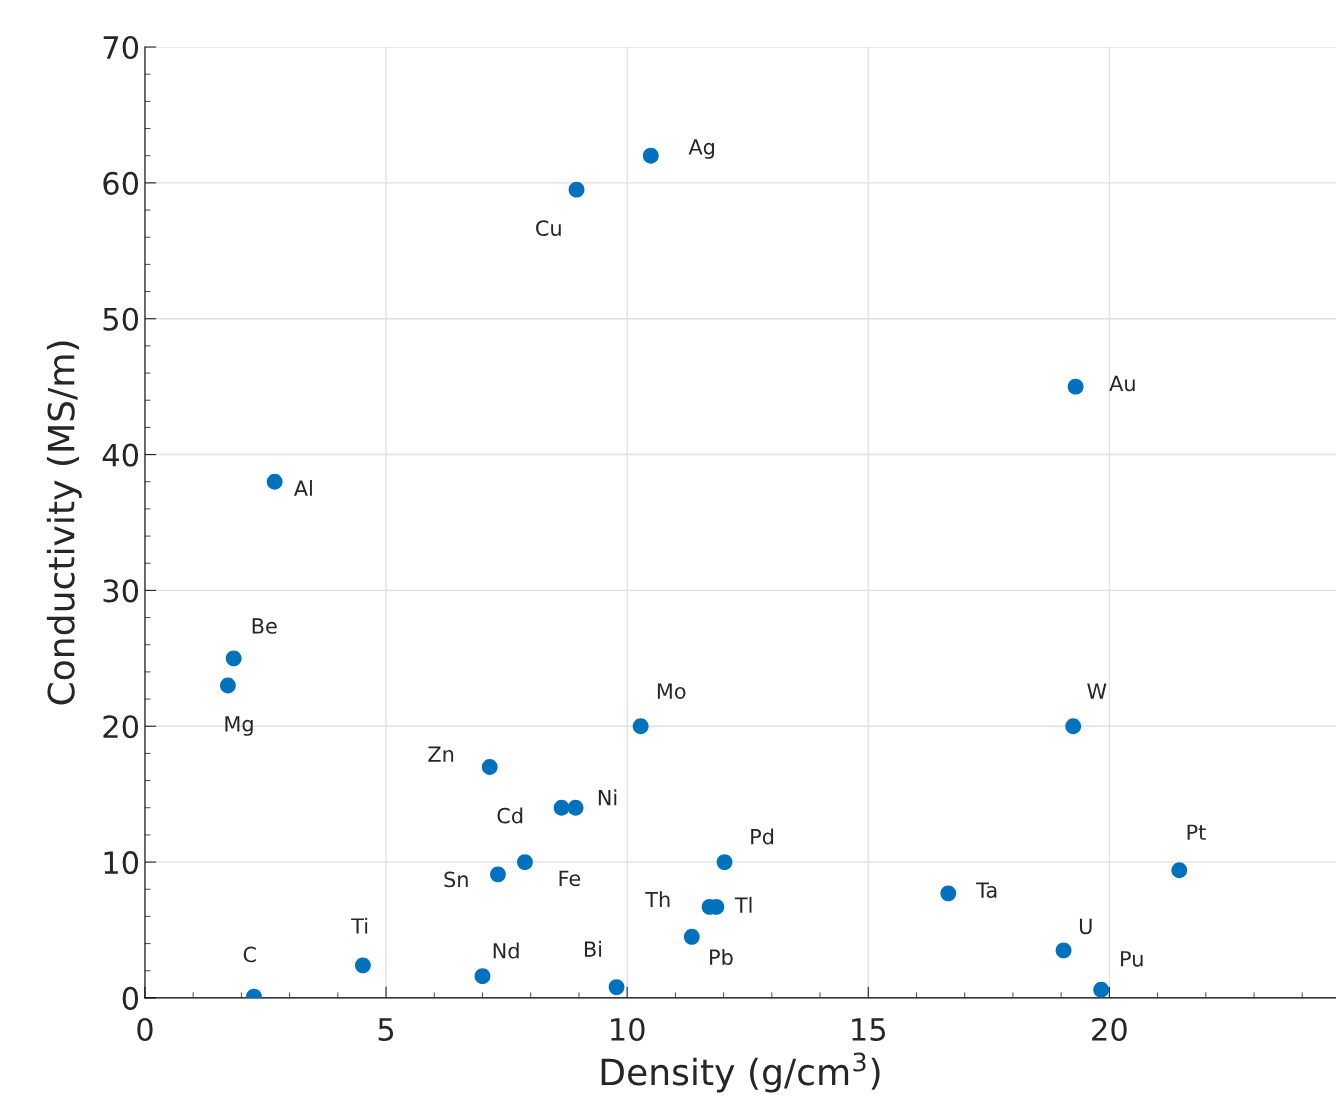  I want to click on annotation: Pu, so click(1132, 959).